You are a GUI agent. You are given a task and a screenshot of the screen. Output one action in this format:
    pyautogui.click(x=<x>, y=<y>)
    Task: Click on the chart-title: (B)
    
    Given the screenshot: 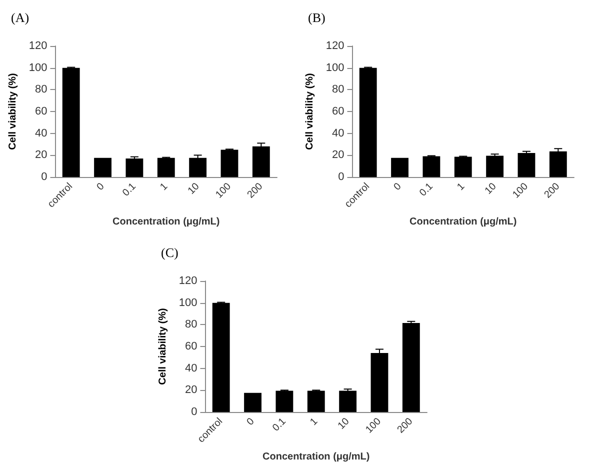 What is the action you would take?
    pyautogui.click(x=317, y=17)
    